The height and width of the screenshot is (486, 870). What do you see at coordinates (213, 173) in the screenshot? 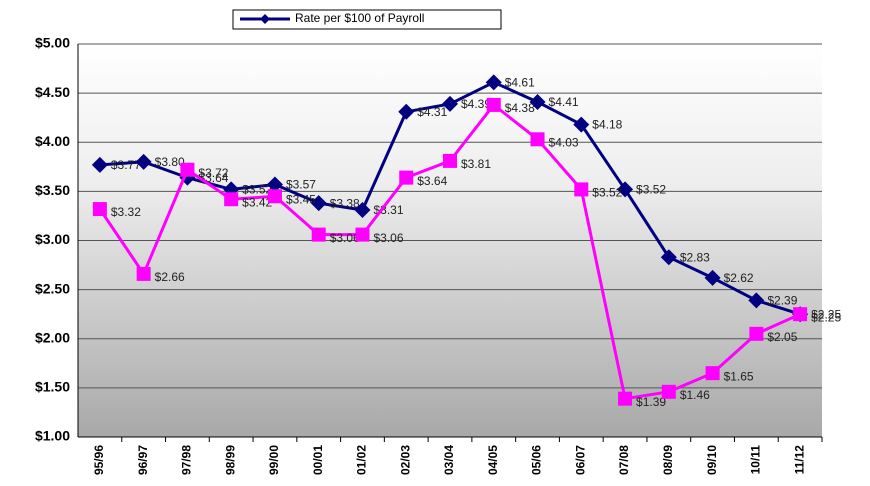
I see `data-label: $3.72` at bounding box center [213, 173].